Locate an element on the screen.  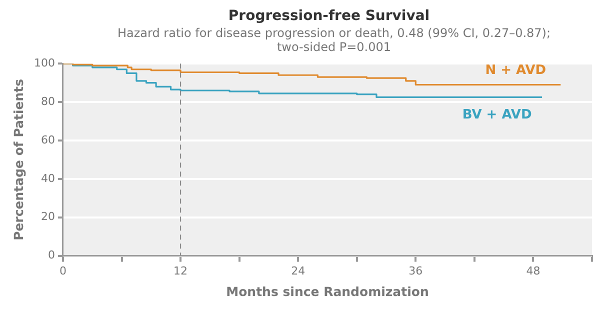
x-tick-label: 0 is located at coordinates (62, 271).